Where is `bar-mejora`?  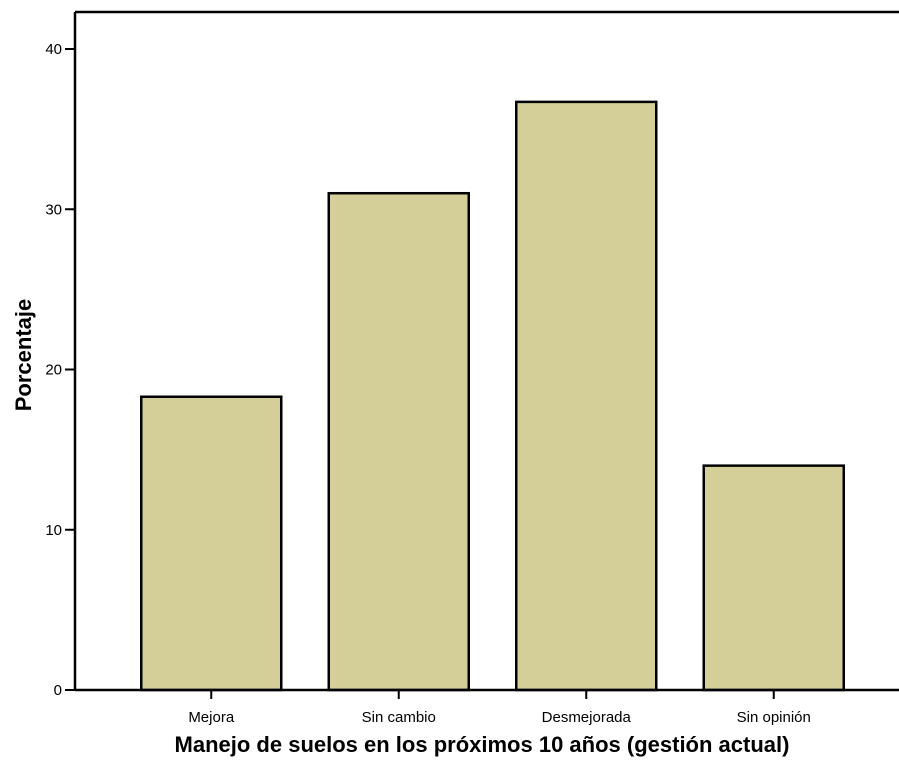
bar-mejora is located at coordinates (211, 543).